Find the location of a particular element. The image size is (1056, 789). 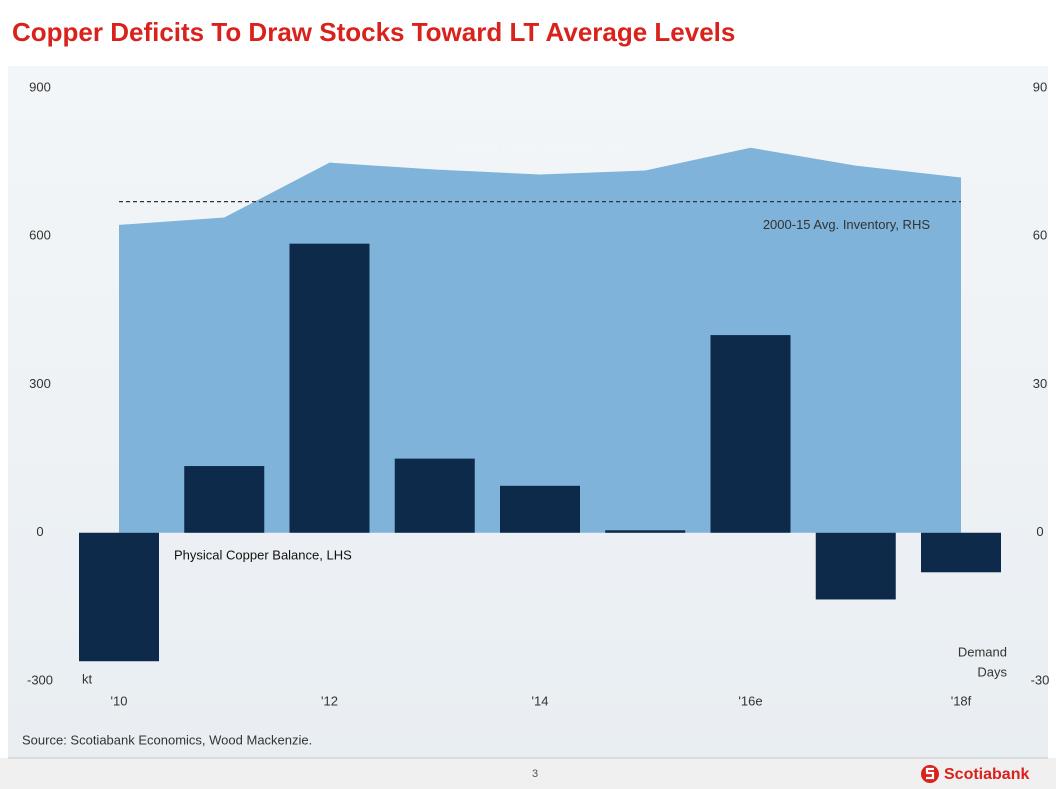

y-tick-label: 300 is located at coordinates (40, 383).